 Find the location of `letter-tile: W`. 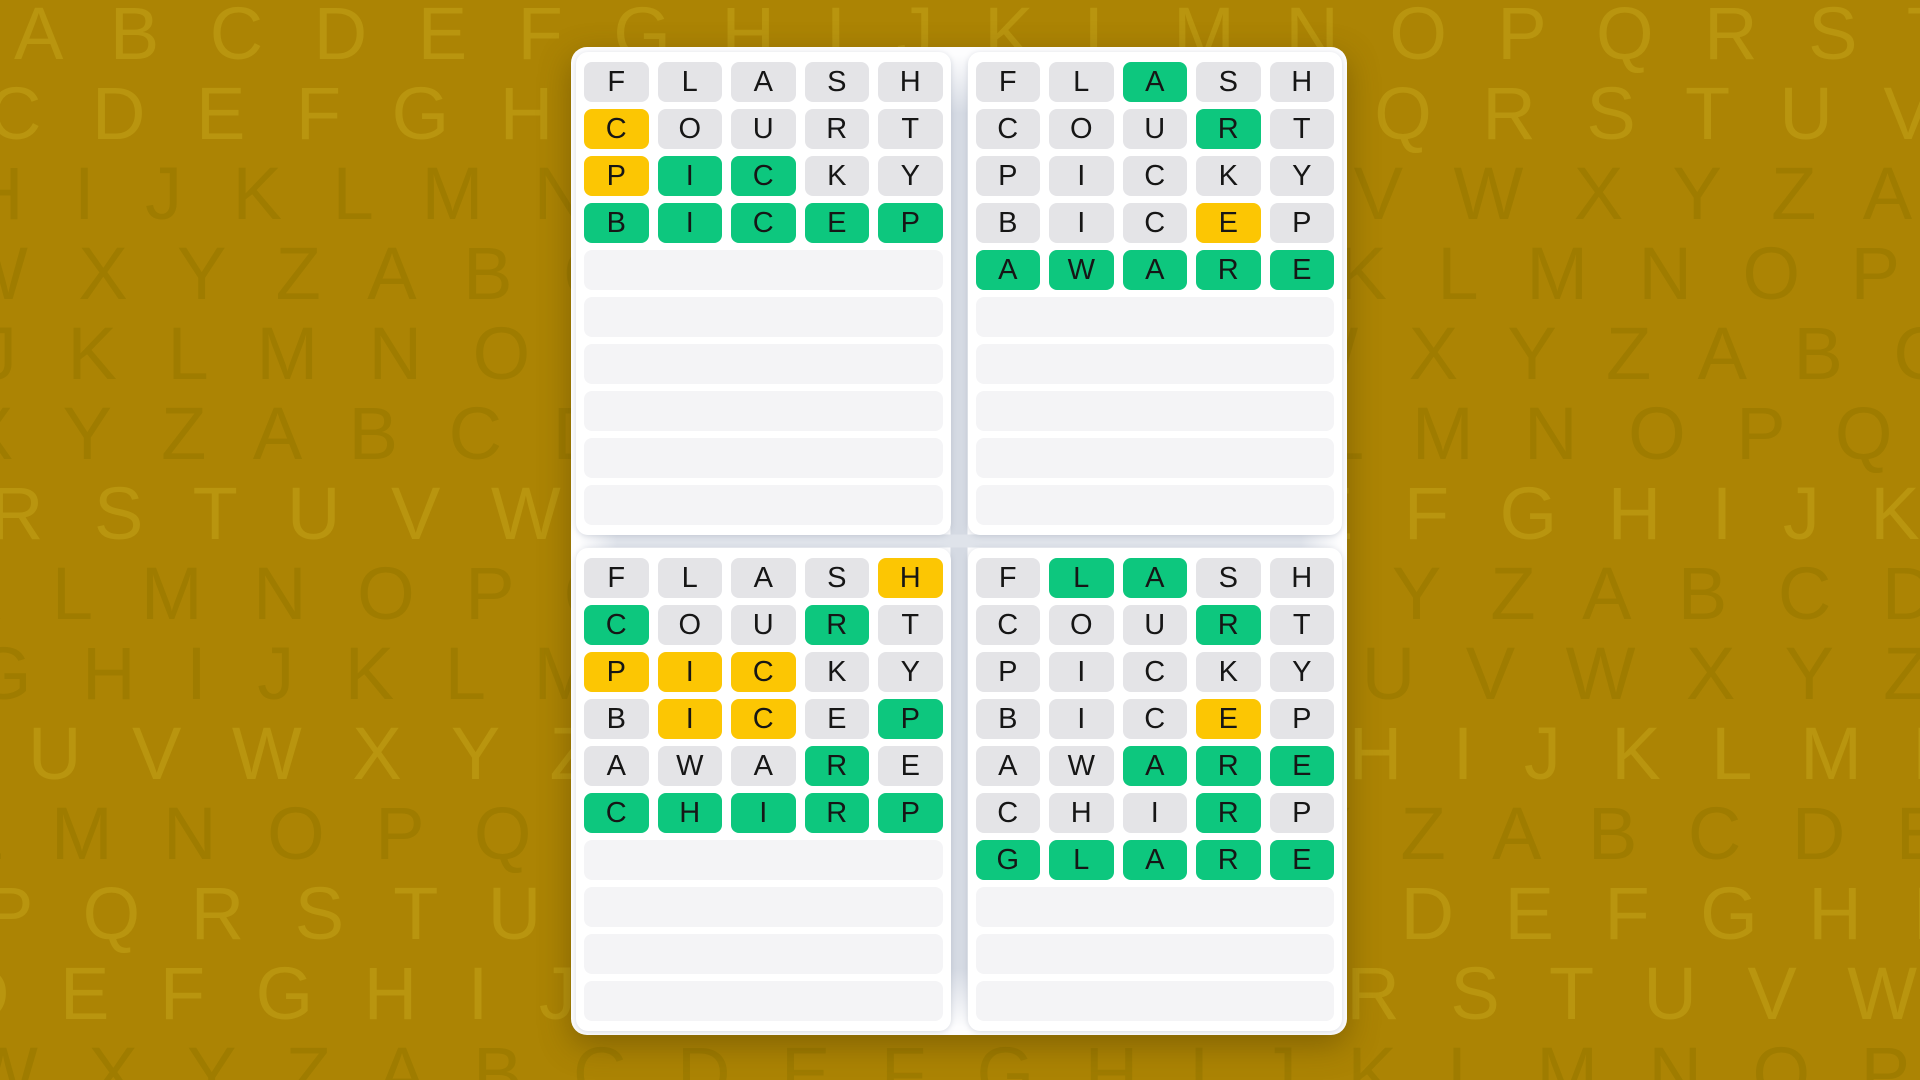

letter-tile: W is located at coordinates (689, 766).